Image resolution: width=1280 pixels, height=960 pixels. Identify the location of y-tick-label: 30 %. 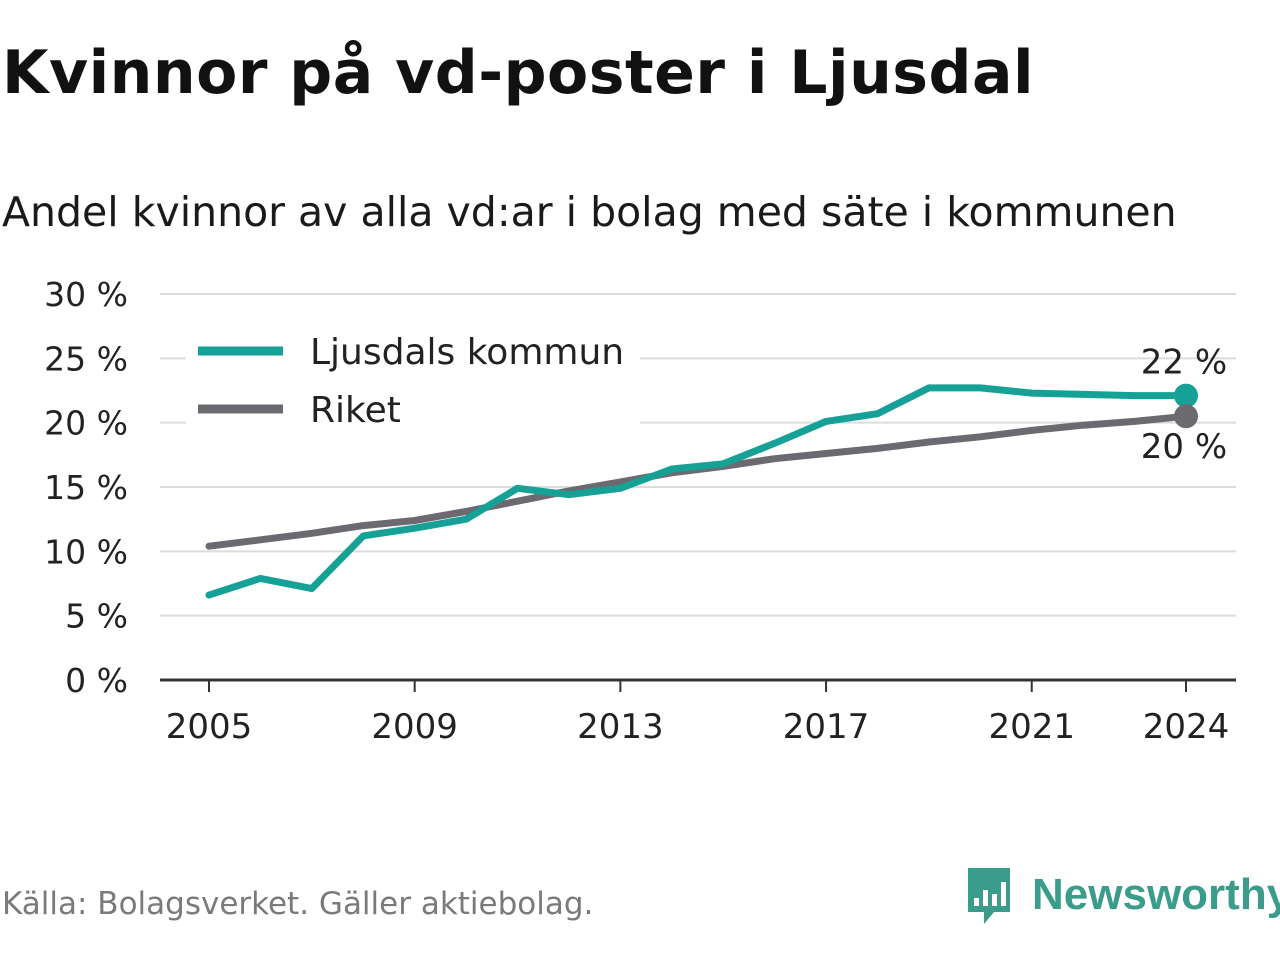
(86, 294).